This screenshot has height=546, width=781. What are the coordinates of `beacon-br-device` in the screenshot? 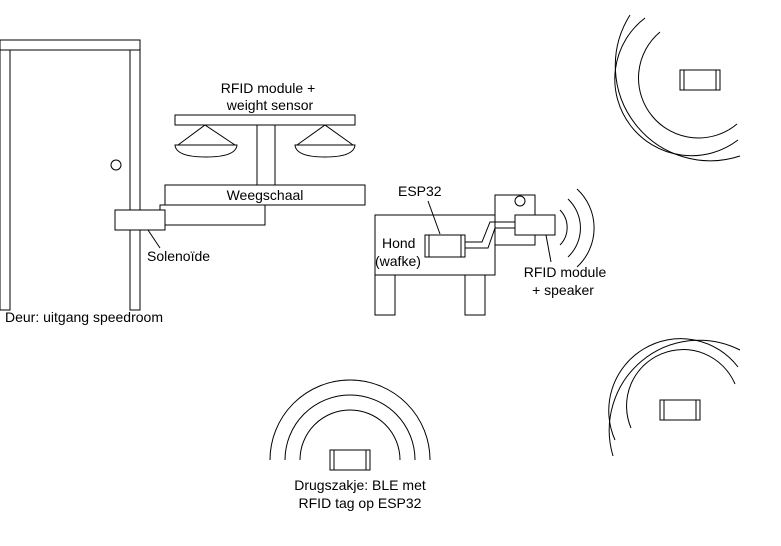 It's located at (680, 410).